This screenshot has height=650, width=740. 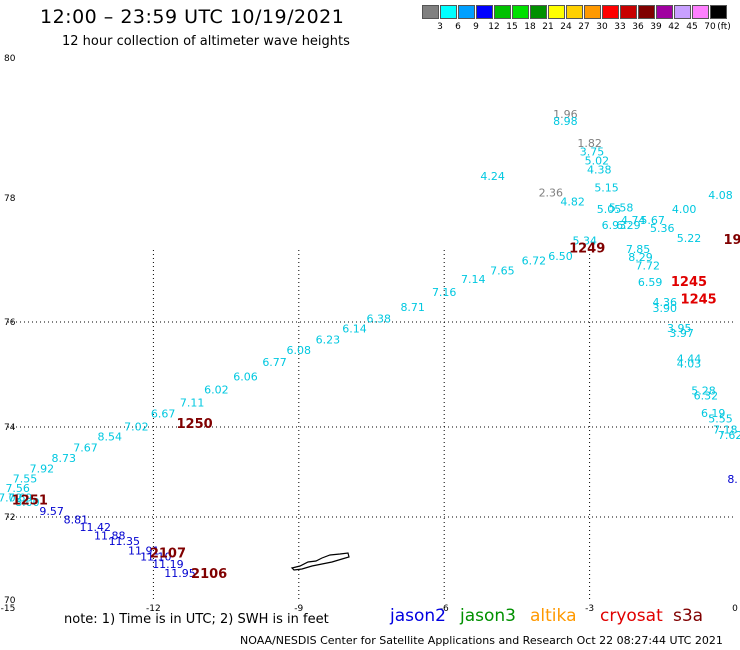 What do you see at coordinates (589, 609) in the screenshot?
I see `lon-tick-label: -3` at bounding box center [589, 609].